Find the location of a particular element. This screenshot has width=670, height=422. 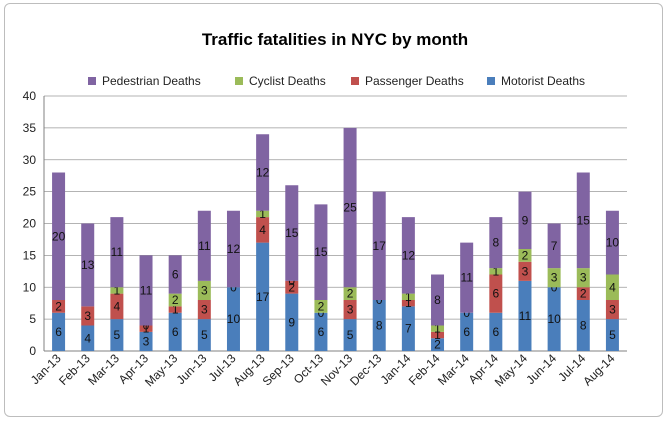

x-tick-label: Jun-13 is located at coordinates (192, 369).